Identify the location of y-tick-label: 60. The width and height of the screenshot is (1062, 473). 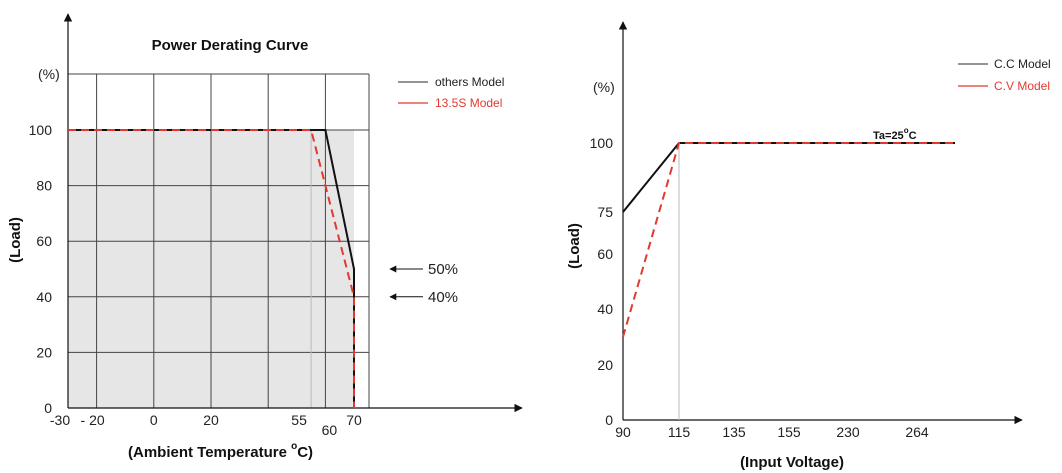
(44, 241).